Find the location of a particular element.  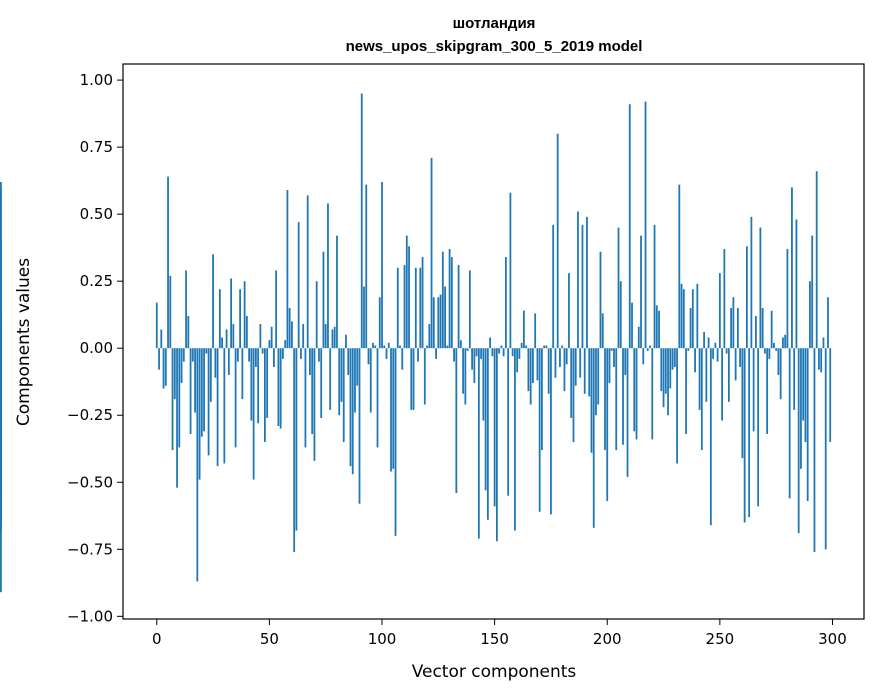

chart-title: шотландия is located at coordinates (494, 23).